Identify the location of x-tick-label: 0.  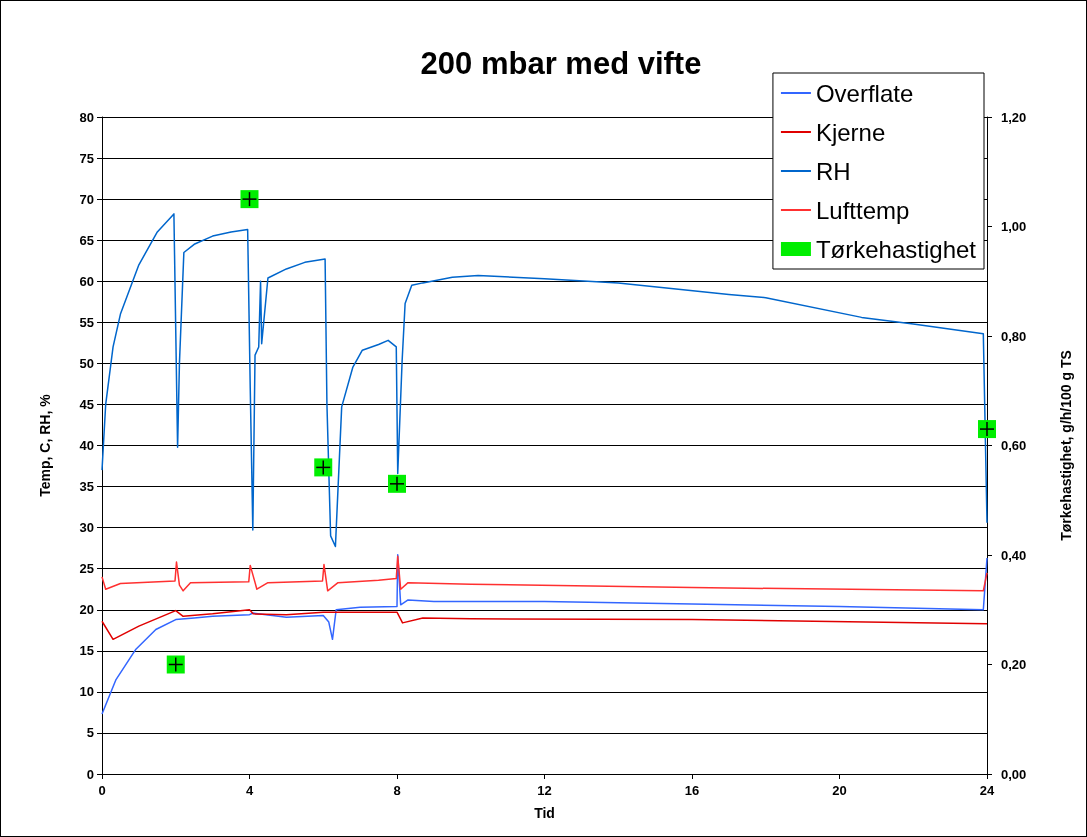
(102, 790).